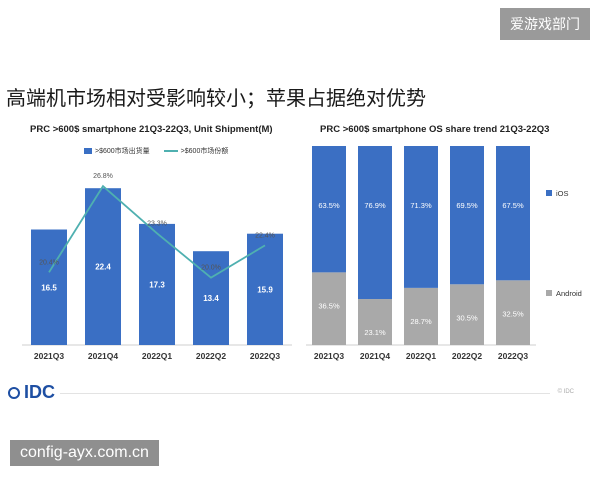 Image resolution: width=600 pixels, height=480 pixels. What do you see at coordinates (14, 392) in the screenshot?
I see `idc-logo-icon` at bounding box center [14, 392].